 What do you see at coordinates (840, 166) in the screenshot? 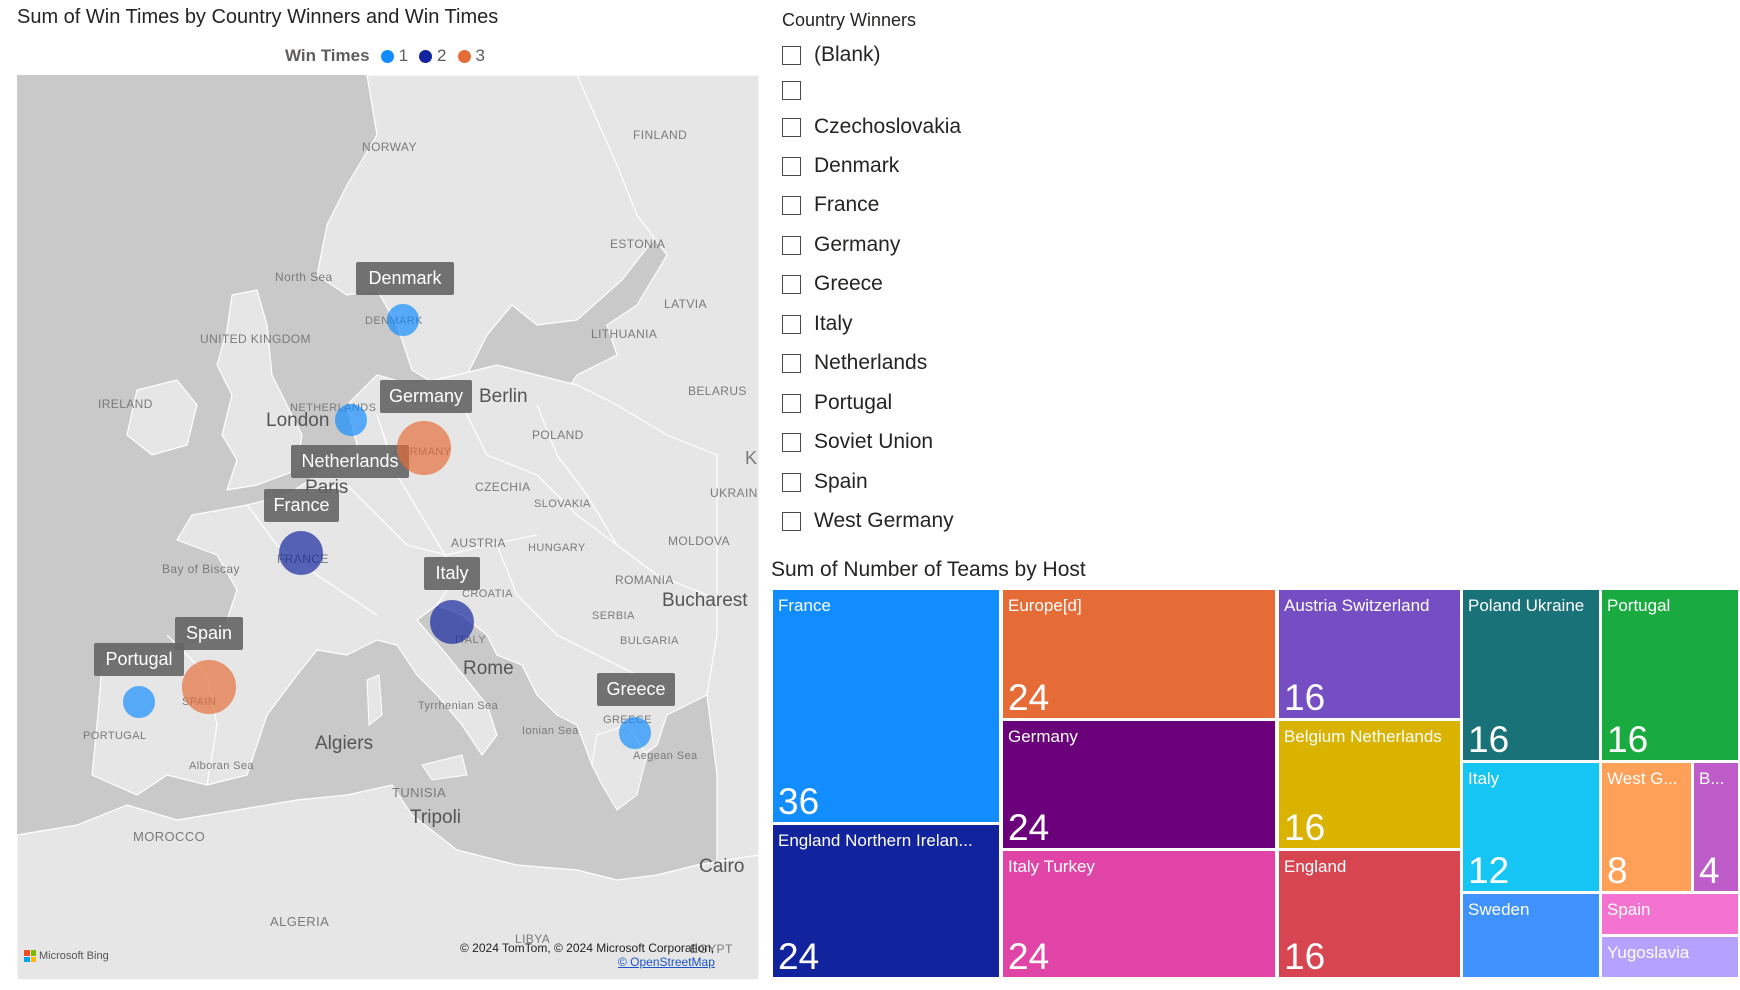
I see `slicer-item: Denmark` at bounding box center [840, 166].